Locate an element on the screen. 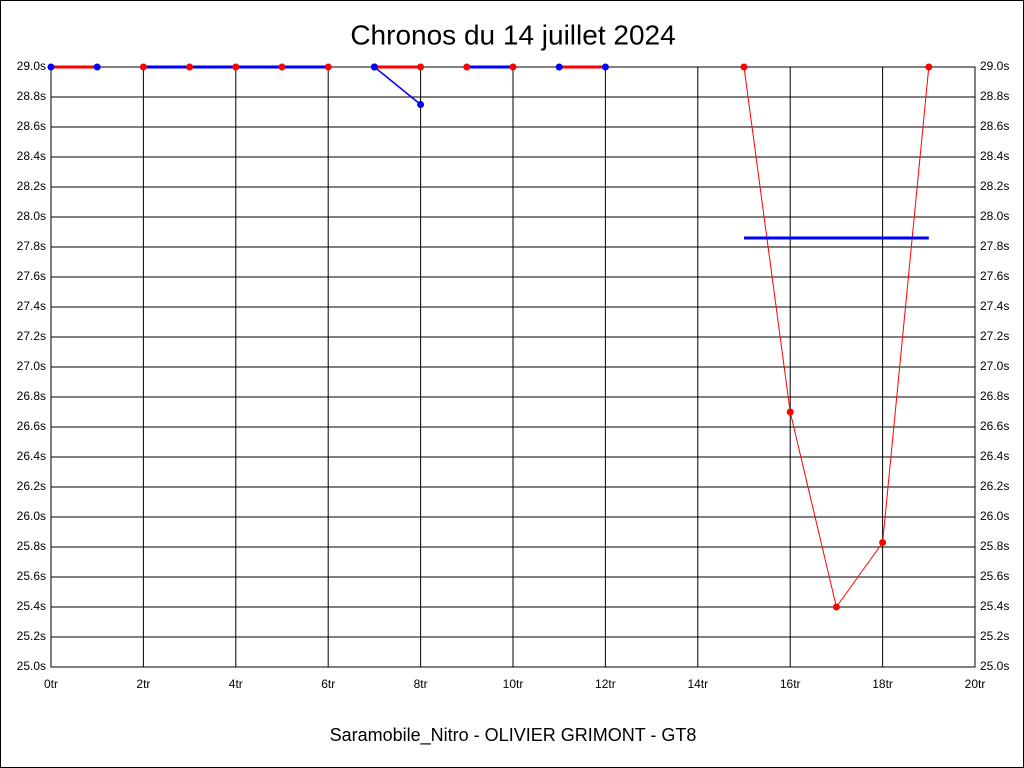 This screenshot has height=768, width=1024. x-tick-label: 10tr is located at coordinates (513, 684).